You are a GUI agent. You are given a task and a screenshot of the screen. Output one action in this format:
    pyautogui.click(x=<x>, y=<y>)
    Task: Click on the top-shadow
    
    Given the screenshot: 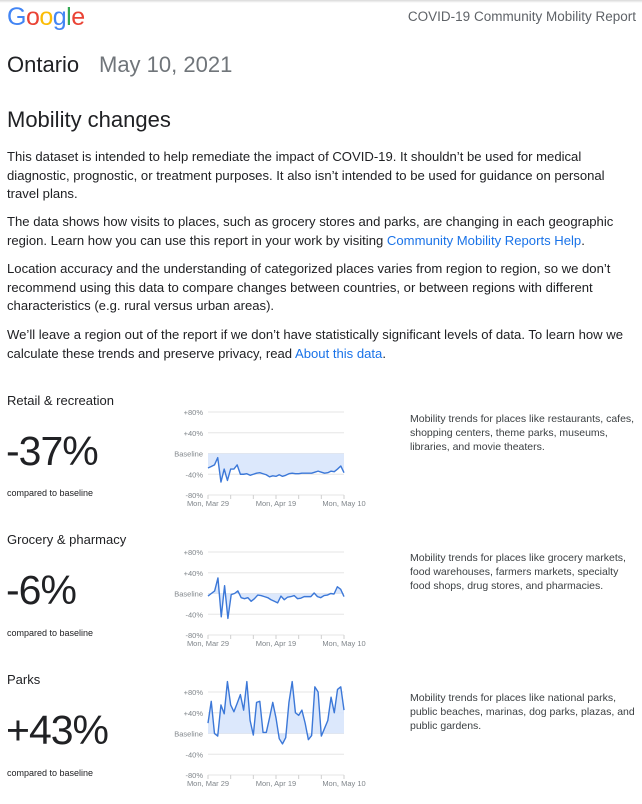 What is the action you would take?
    pyautogui.click(x=321, y=1)
    